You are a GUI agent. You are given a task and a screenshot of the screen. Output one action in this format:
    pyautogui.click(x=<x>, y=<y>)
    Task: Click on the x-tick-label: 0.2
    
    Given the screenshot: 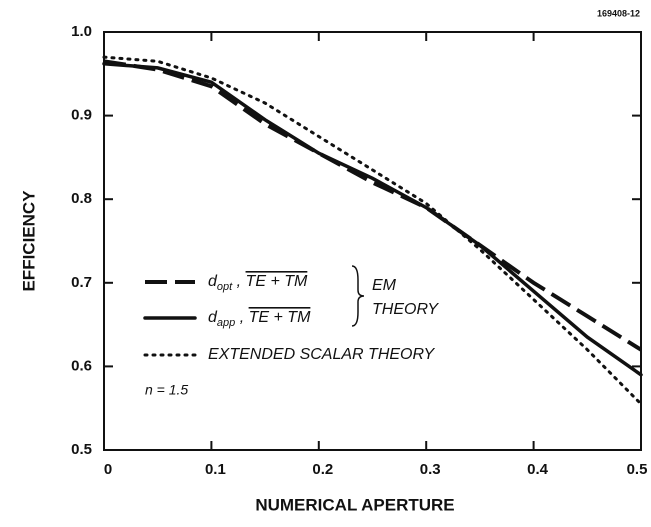 What is the action you would take?
    pyautogui.click(x=322, y=469)
    